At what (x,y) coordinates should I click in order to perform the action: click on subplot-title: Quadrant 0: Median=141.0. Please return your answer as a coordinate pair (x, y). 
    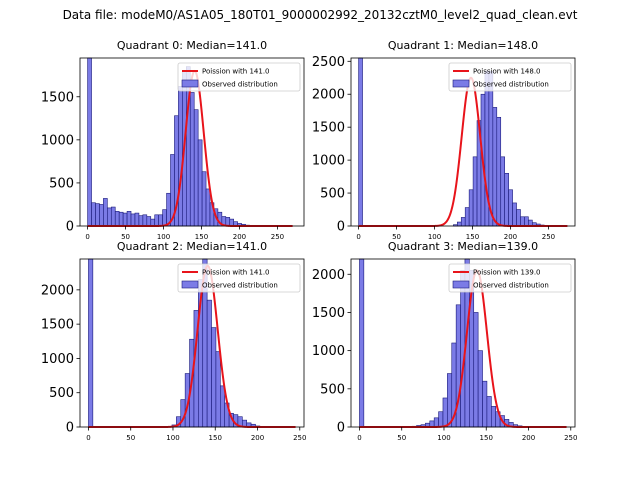
    Looking at the image, I should click on (192, 45).